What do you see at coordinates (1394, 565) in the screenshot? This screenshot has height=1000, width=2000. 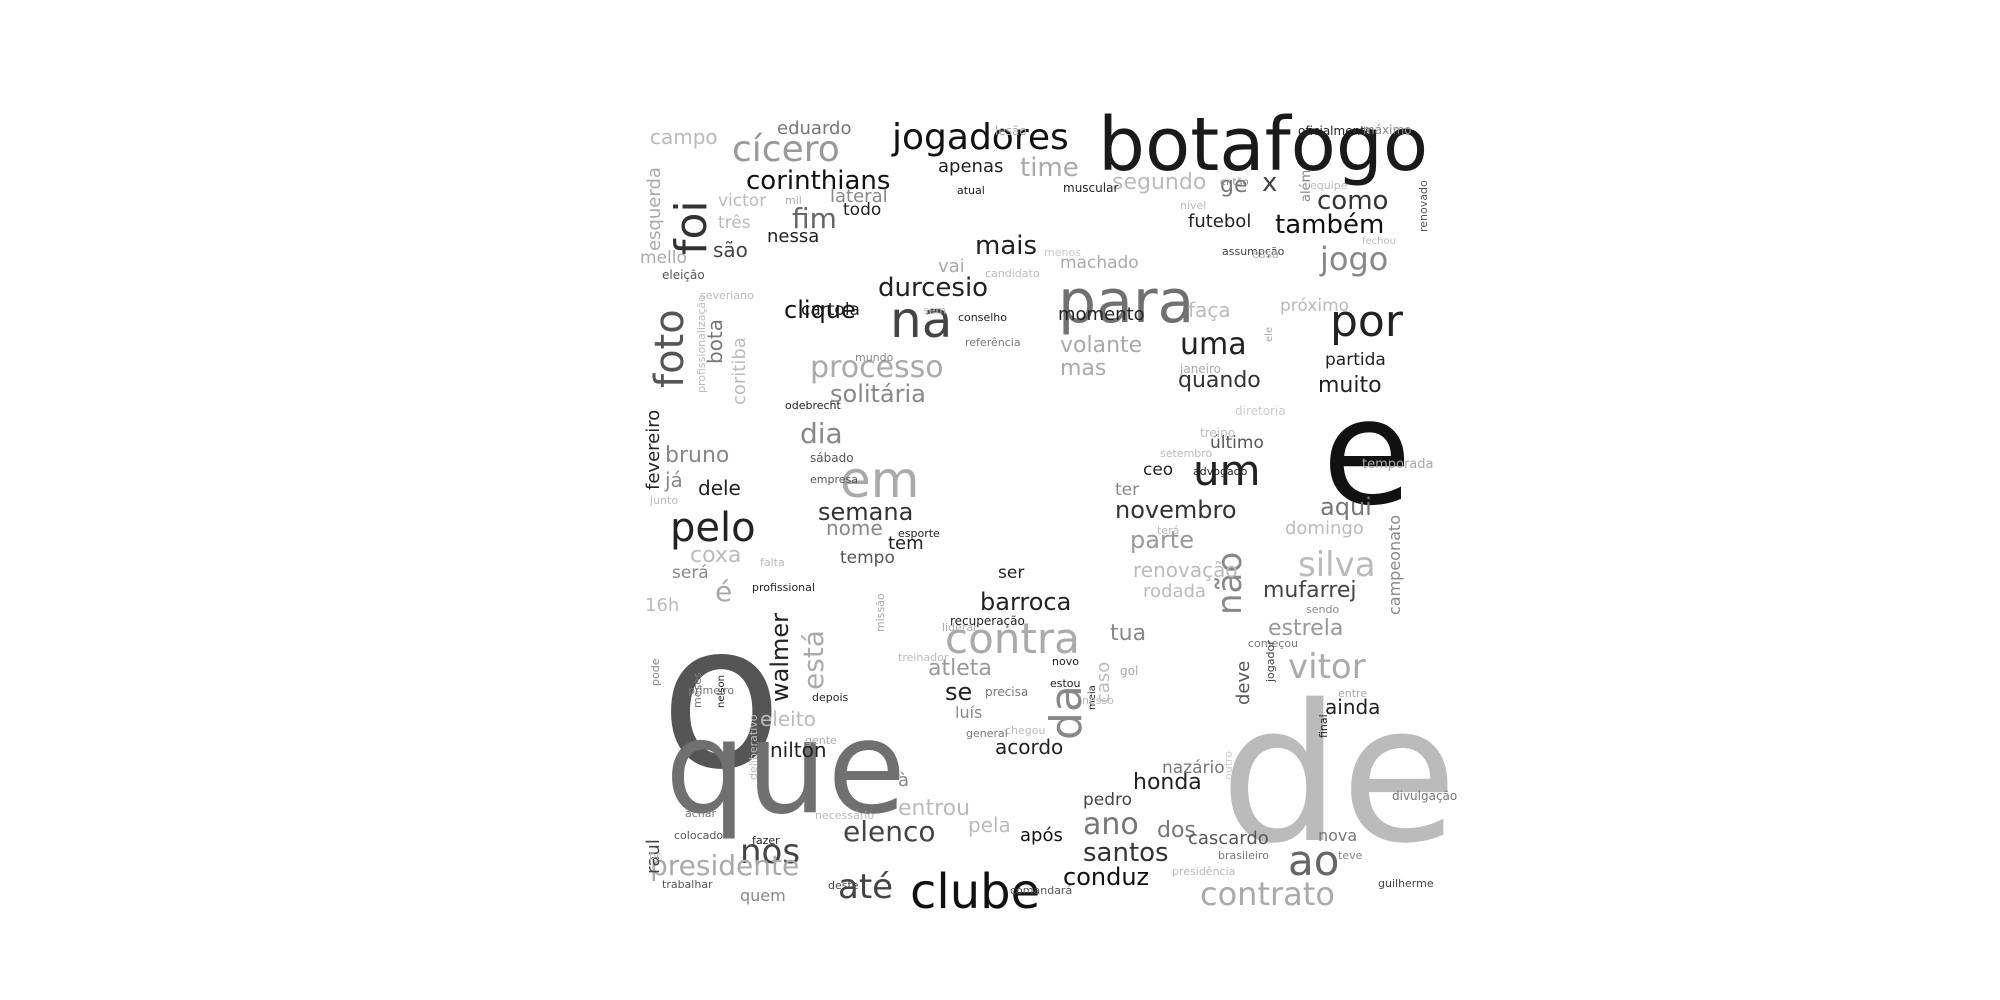 I see `word-campeonato: campeonato` at bounding box center [1394, 565].